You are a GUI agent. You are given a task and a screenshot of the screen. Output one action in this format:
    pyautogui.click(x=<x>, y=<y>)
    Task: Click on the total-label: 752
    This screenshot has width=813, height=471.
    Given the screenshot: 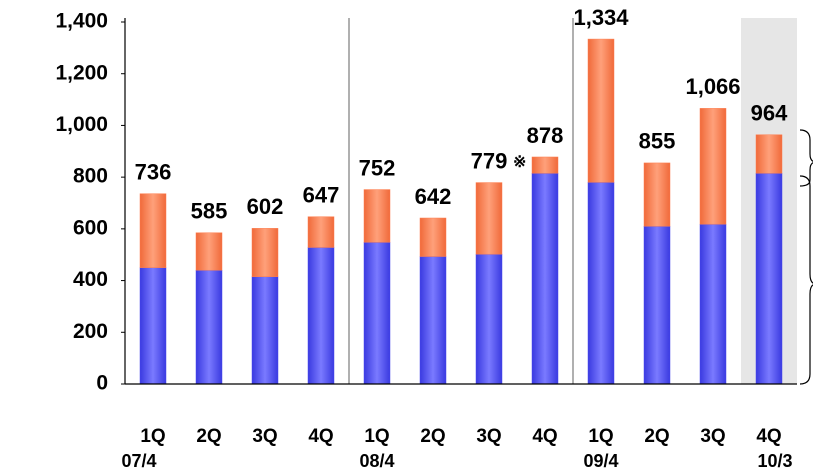 What is the action you would take?
    pyautogui.click(x=377, y=167)
    